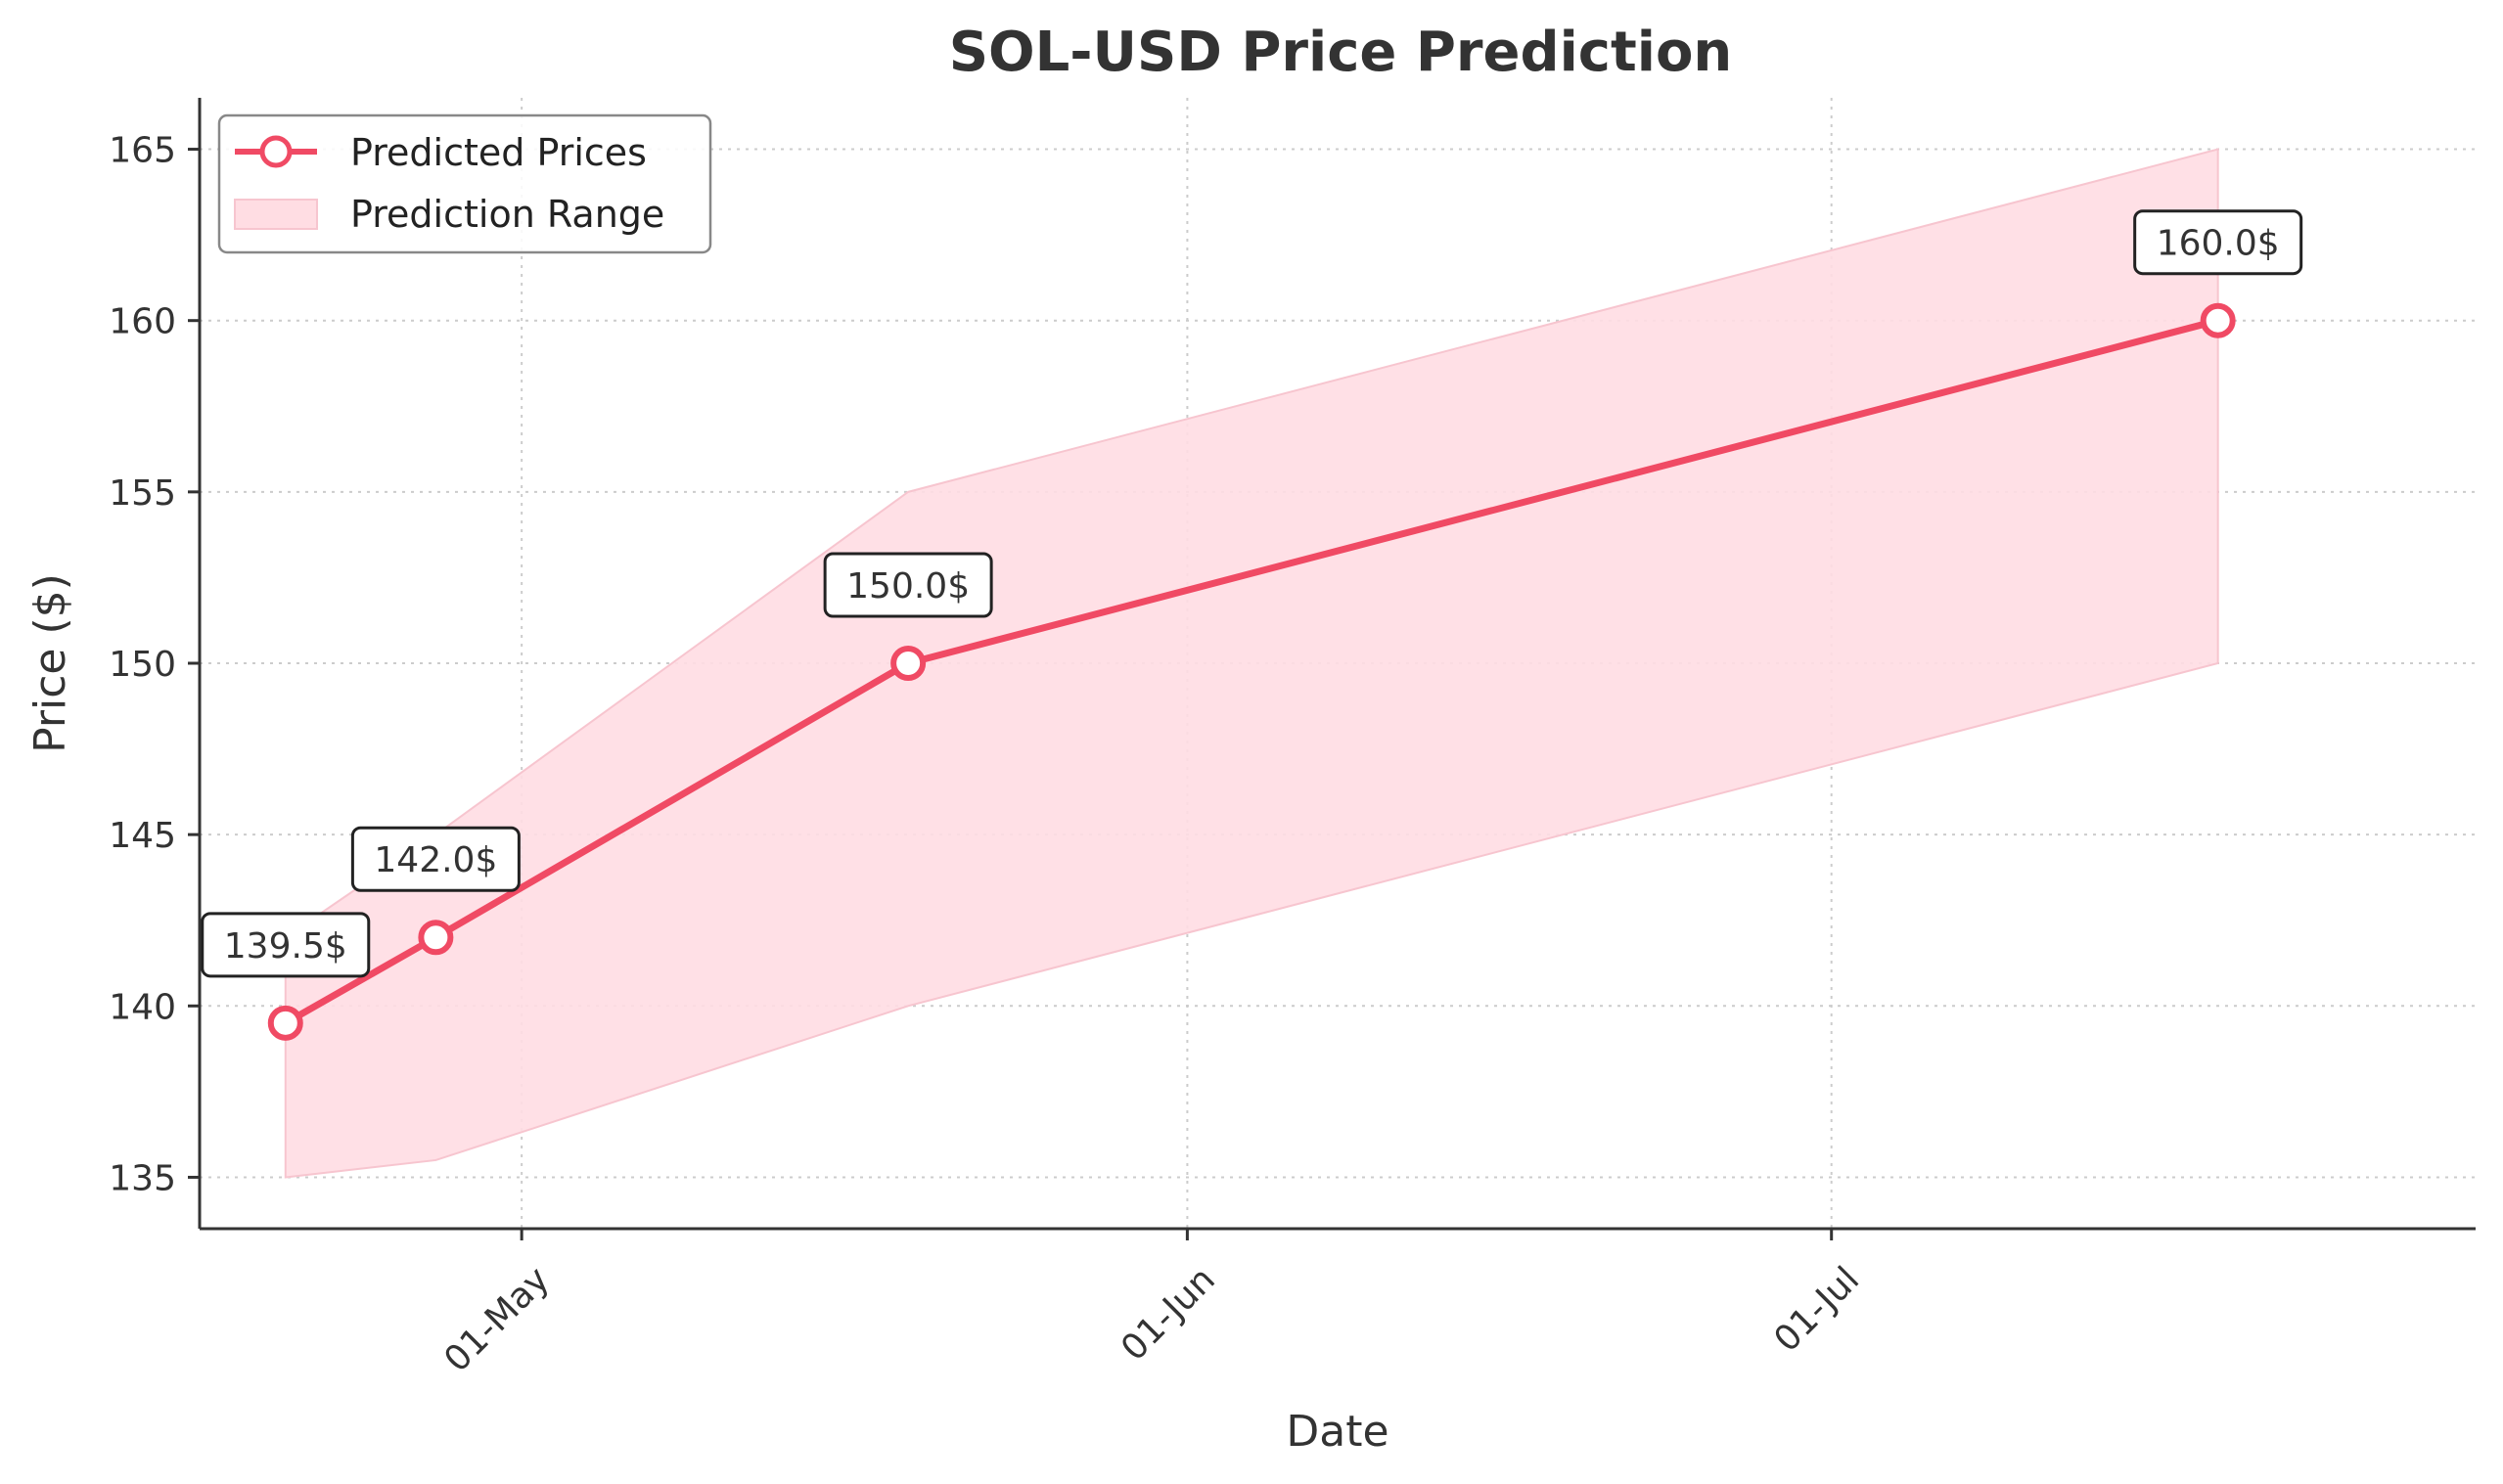 The width and height of the screenshot is (2503, 1484). Describe the element at coordinates (142, 322) in the screenshot. I see `y-tick-label: 160` at that location.